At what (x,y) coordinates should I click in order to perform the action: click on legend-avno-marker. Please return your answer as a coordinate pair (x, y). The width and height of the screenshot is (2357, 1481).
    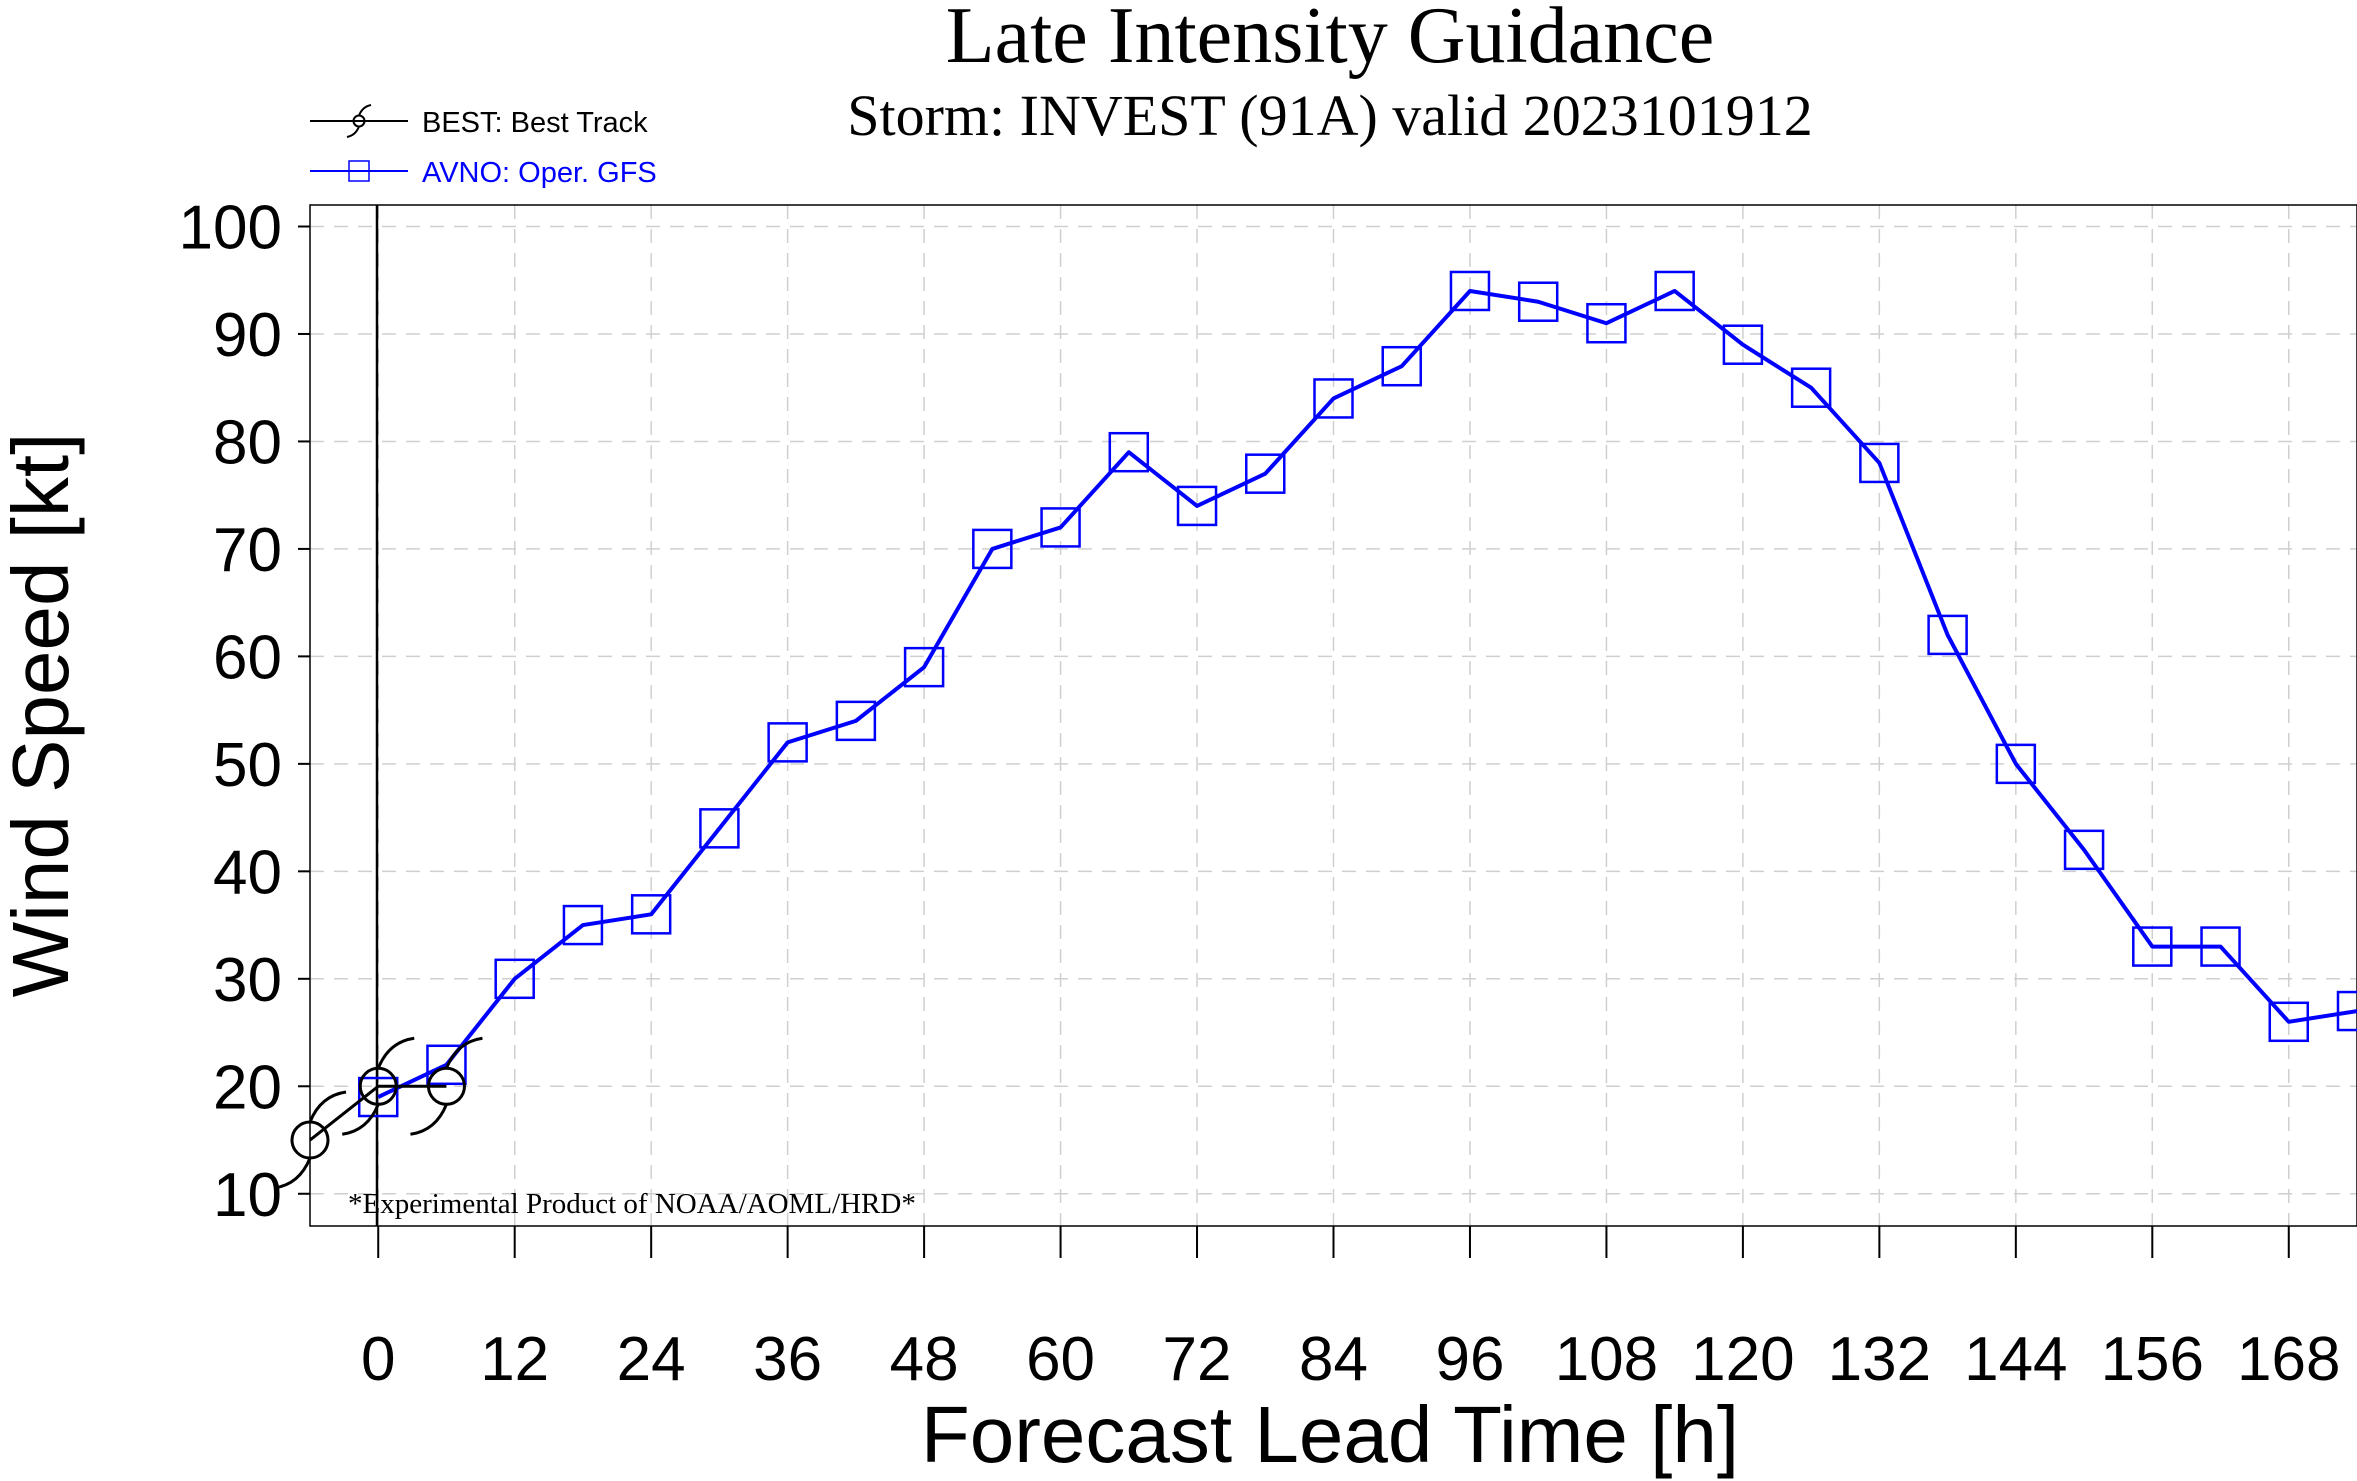
    Looking at the image, I should click on (359, 171).